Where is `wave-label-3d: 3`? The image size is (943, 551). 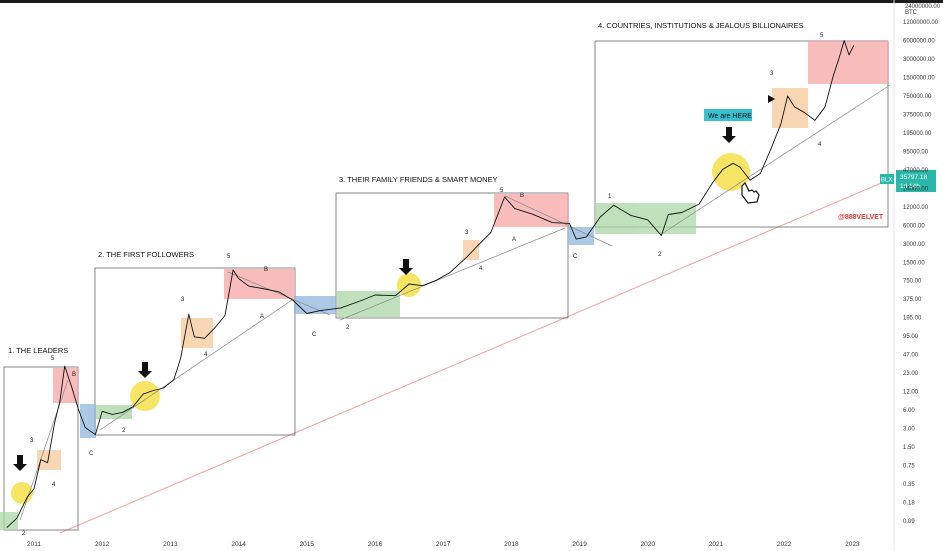
wave-label-3d: 3 is located at coordinates (772, 74).